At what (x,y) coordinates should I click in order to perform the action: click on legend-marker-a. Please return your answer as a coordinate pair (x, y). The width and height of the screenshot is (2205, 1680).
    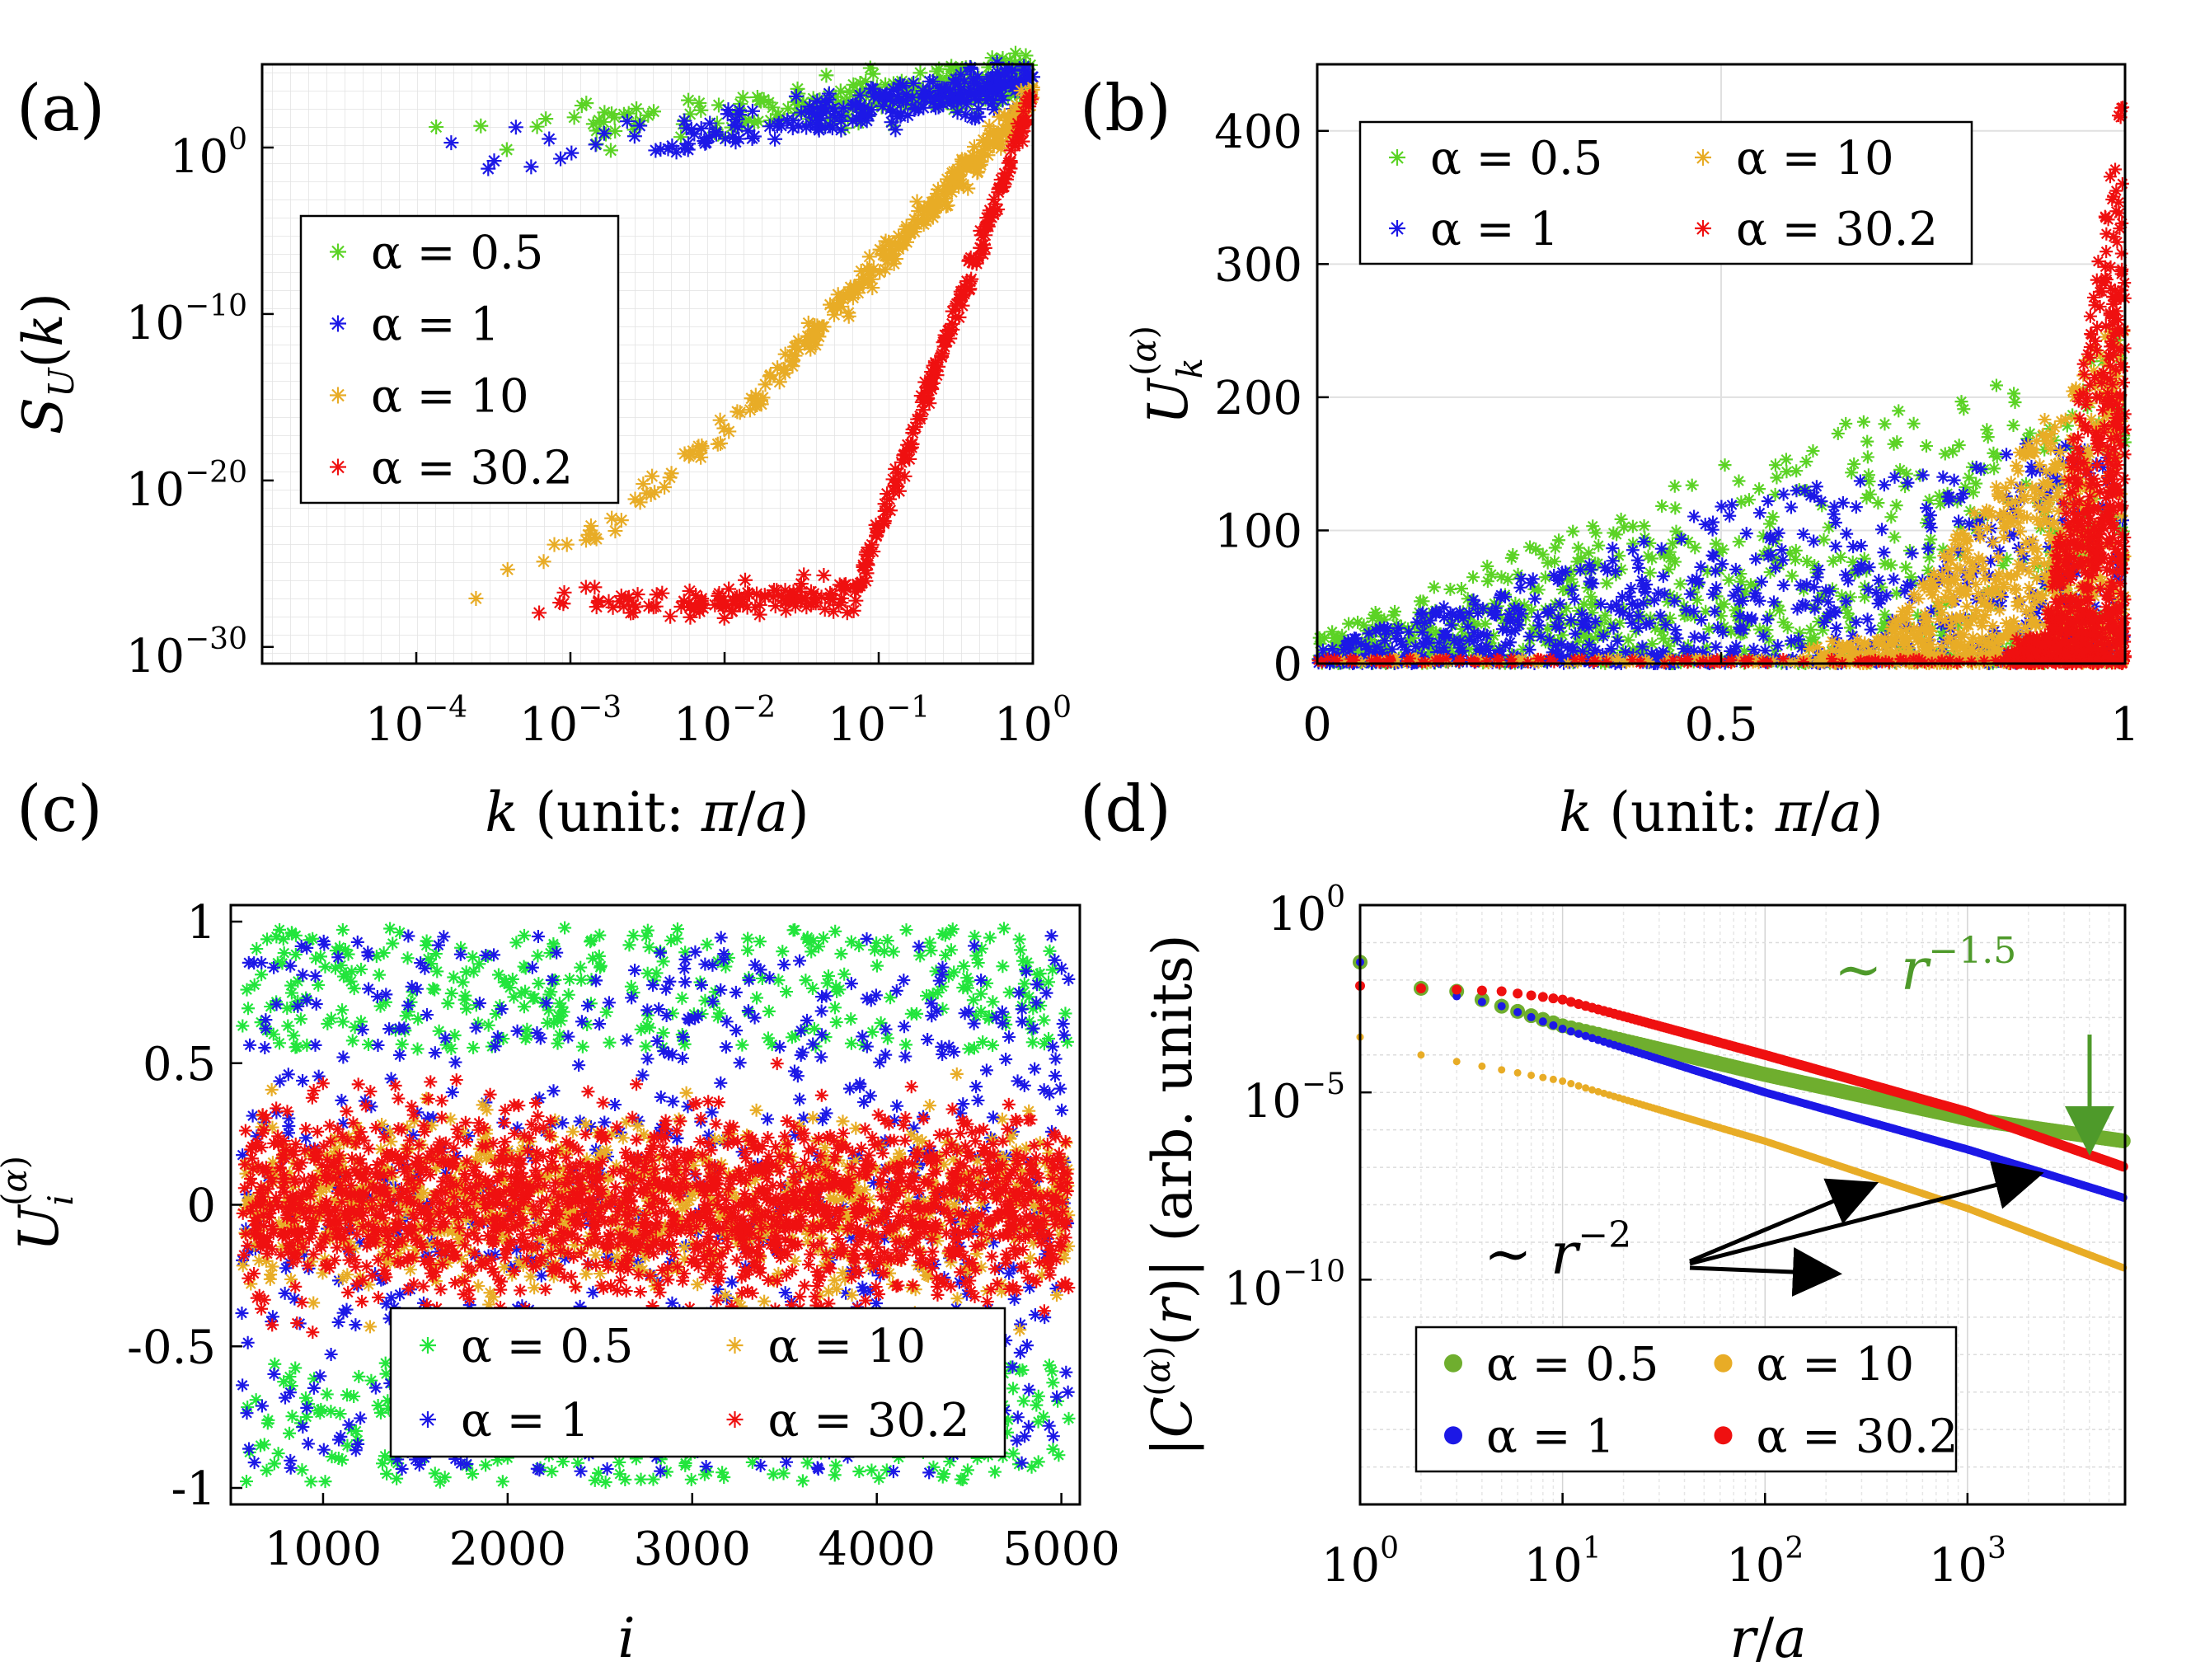
    Looking at the image, I should click on (338, 395).